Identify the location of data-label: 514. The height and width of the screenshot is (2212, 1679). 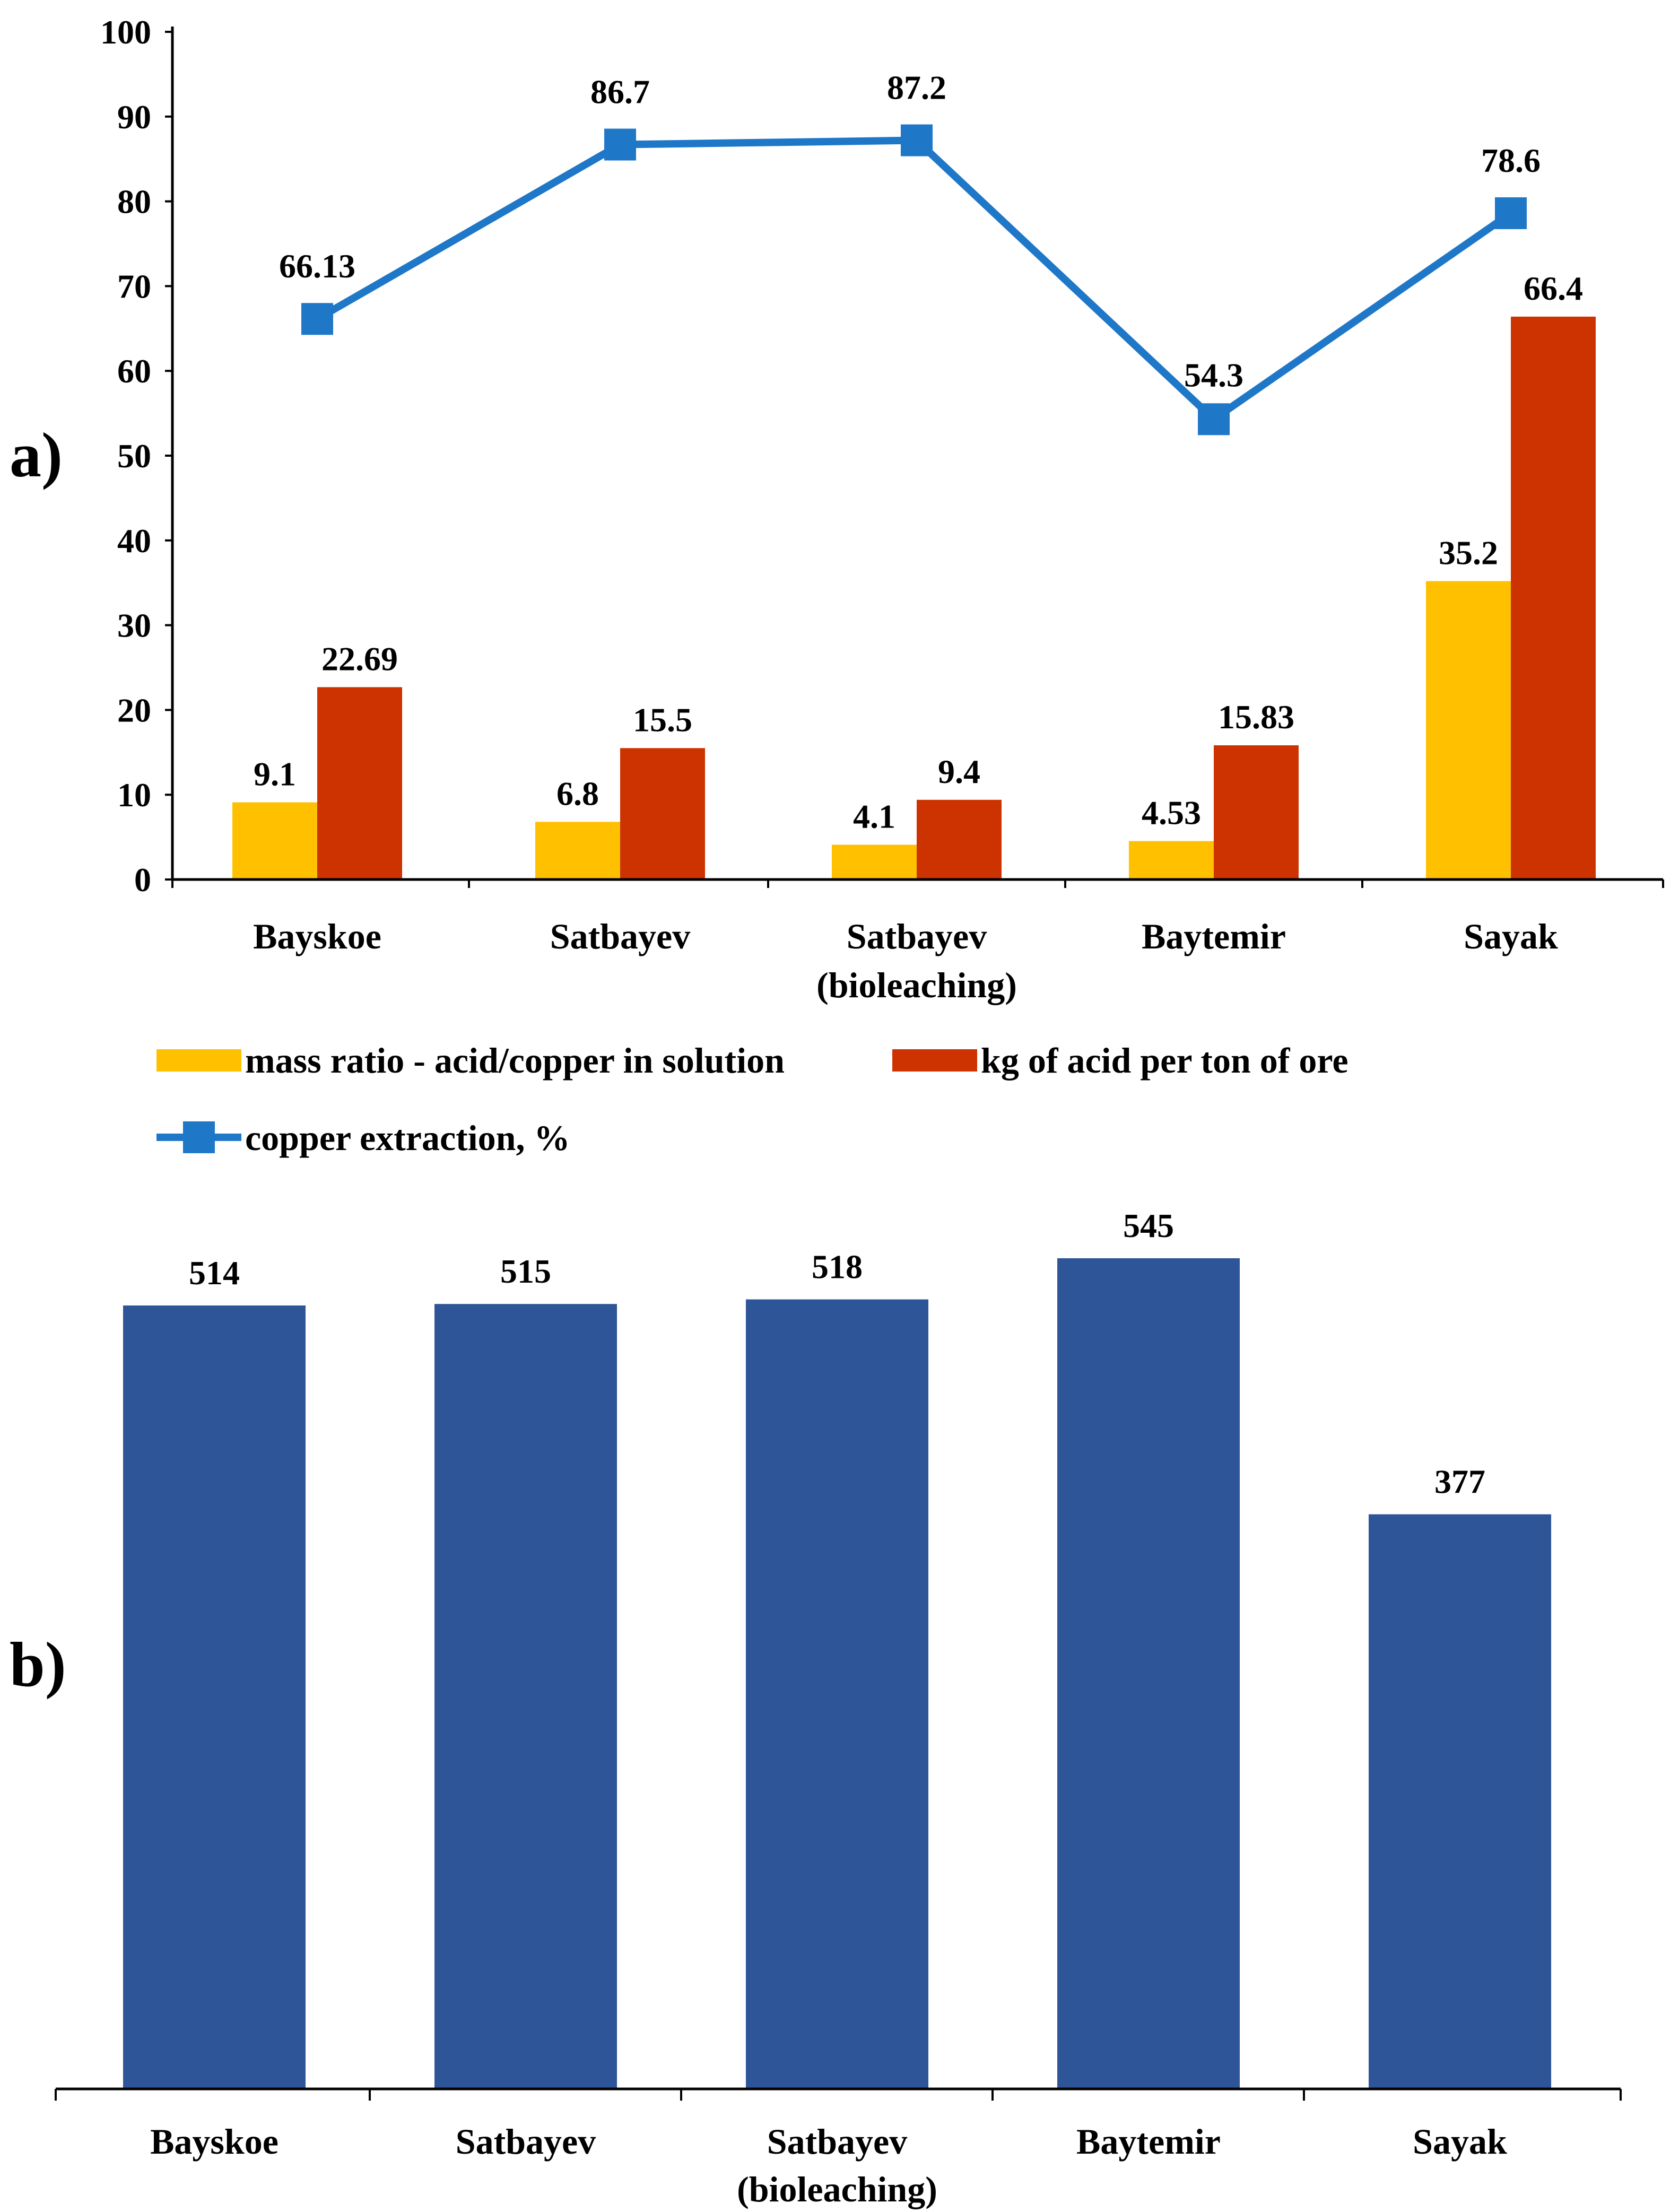
(214, 1273).